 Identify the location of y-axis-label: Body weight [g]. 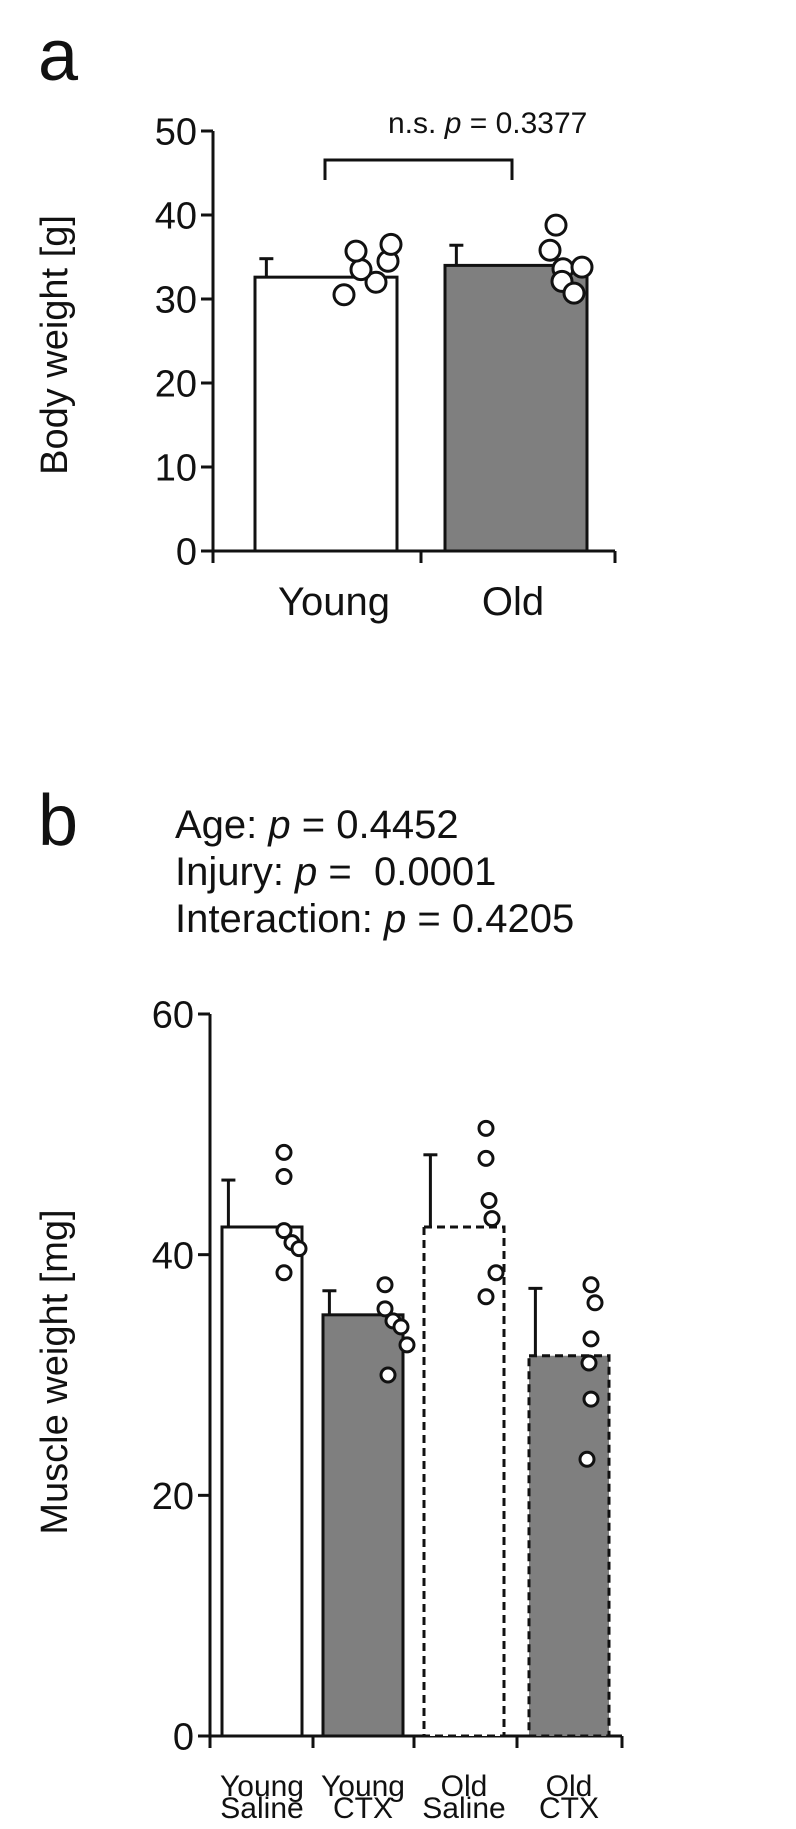
(55, 345).